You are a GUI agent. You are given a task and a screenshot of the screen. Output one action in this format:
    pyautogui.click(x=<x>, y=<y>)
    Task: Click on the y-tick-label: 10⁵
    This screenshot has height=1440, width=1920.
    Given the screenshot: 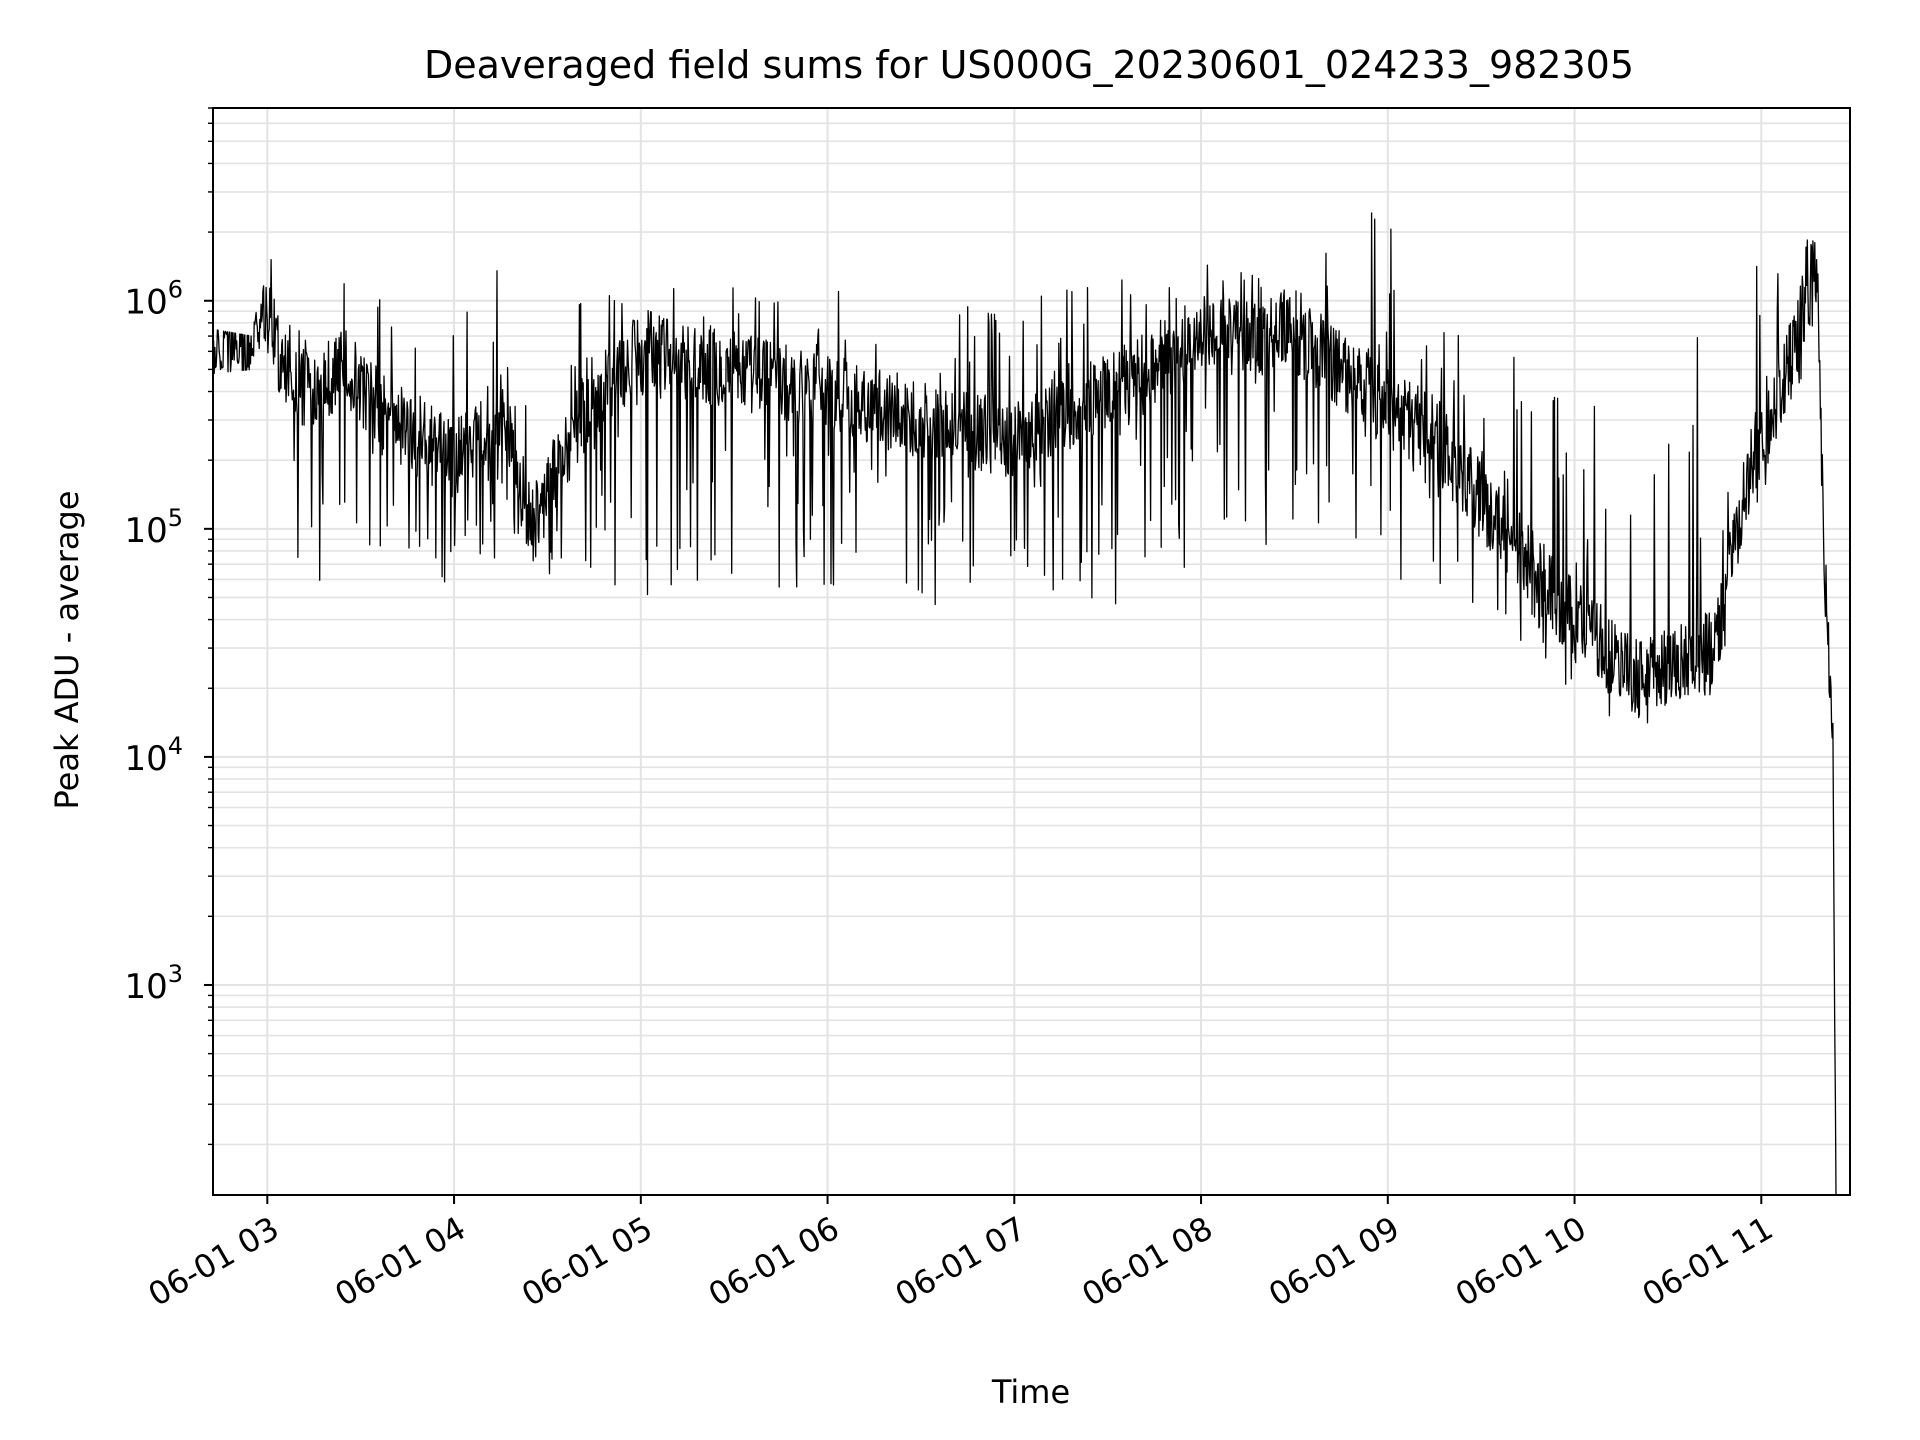 What is the action you would take?
    pyautogui.click(x=153, y=527)
    